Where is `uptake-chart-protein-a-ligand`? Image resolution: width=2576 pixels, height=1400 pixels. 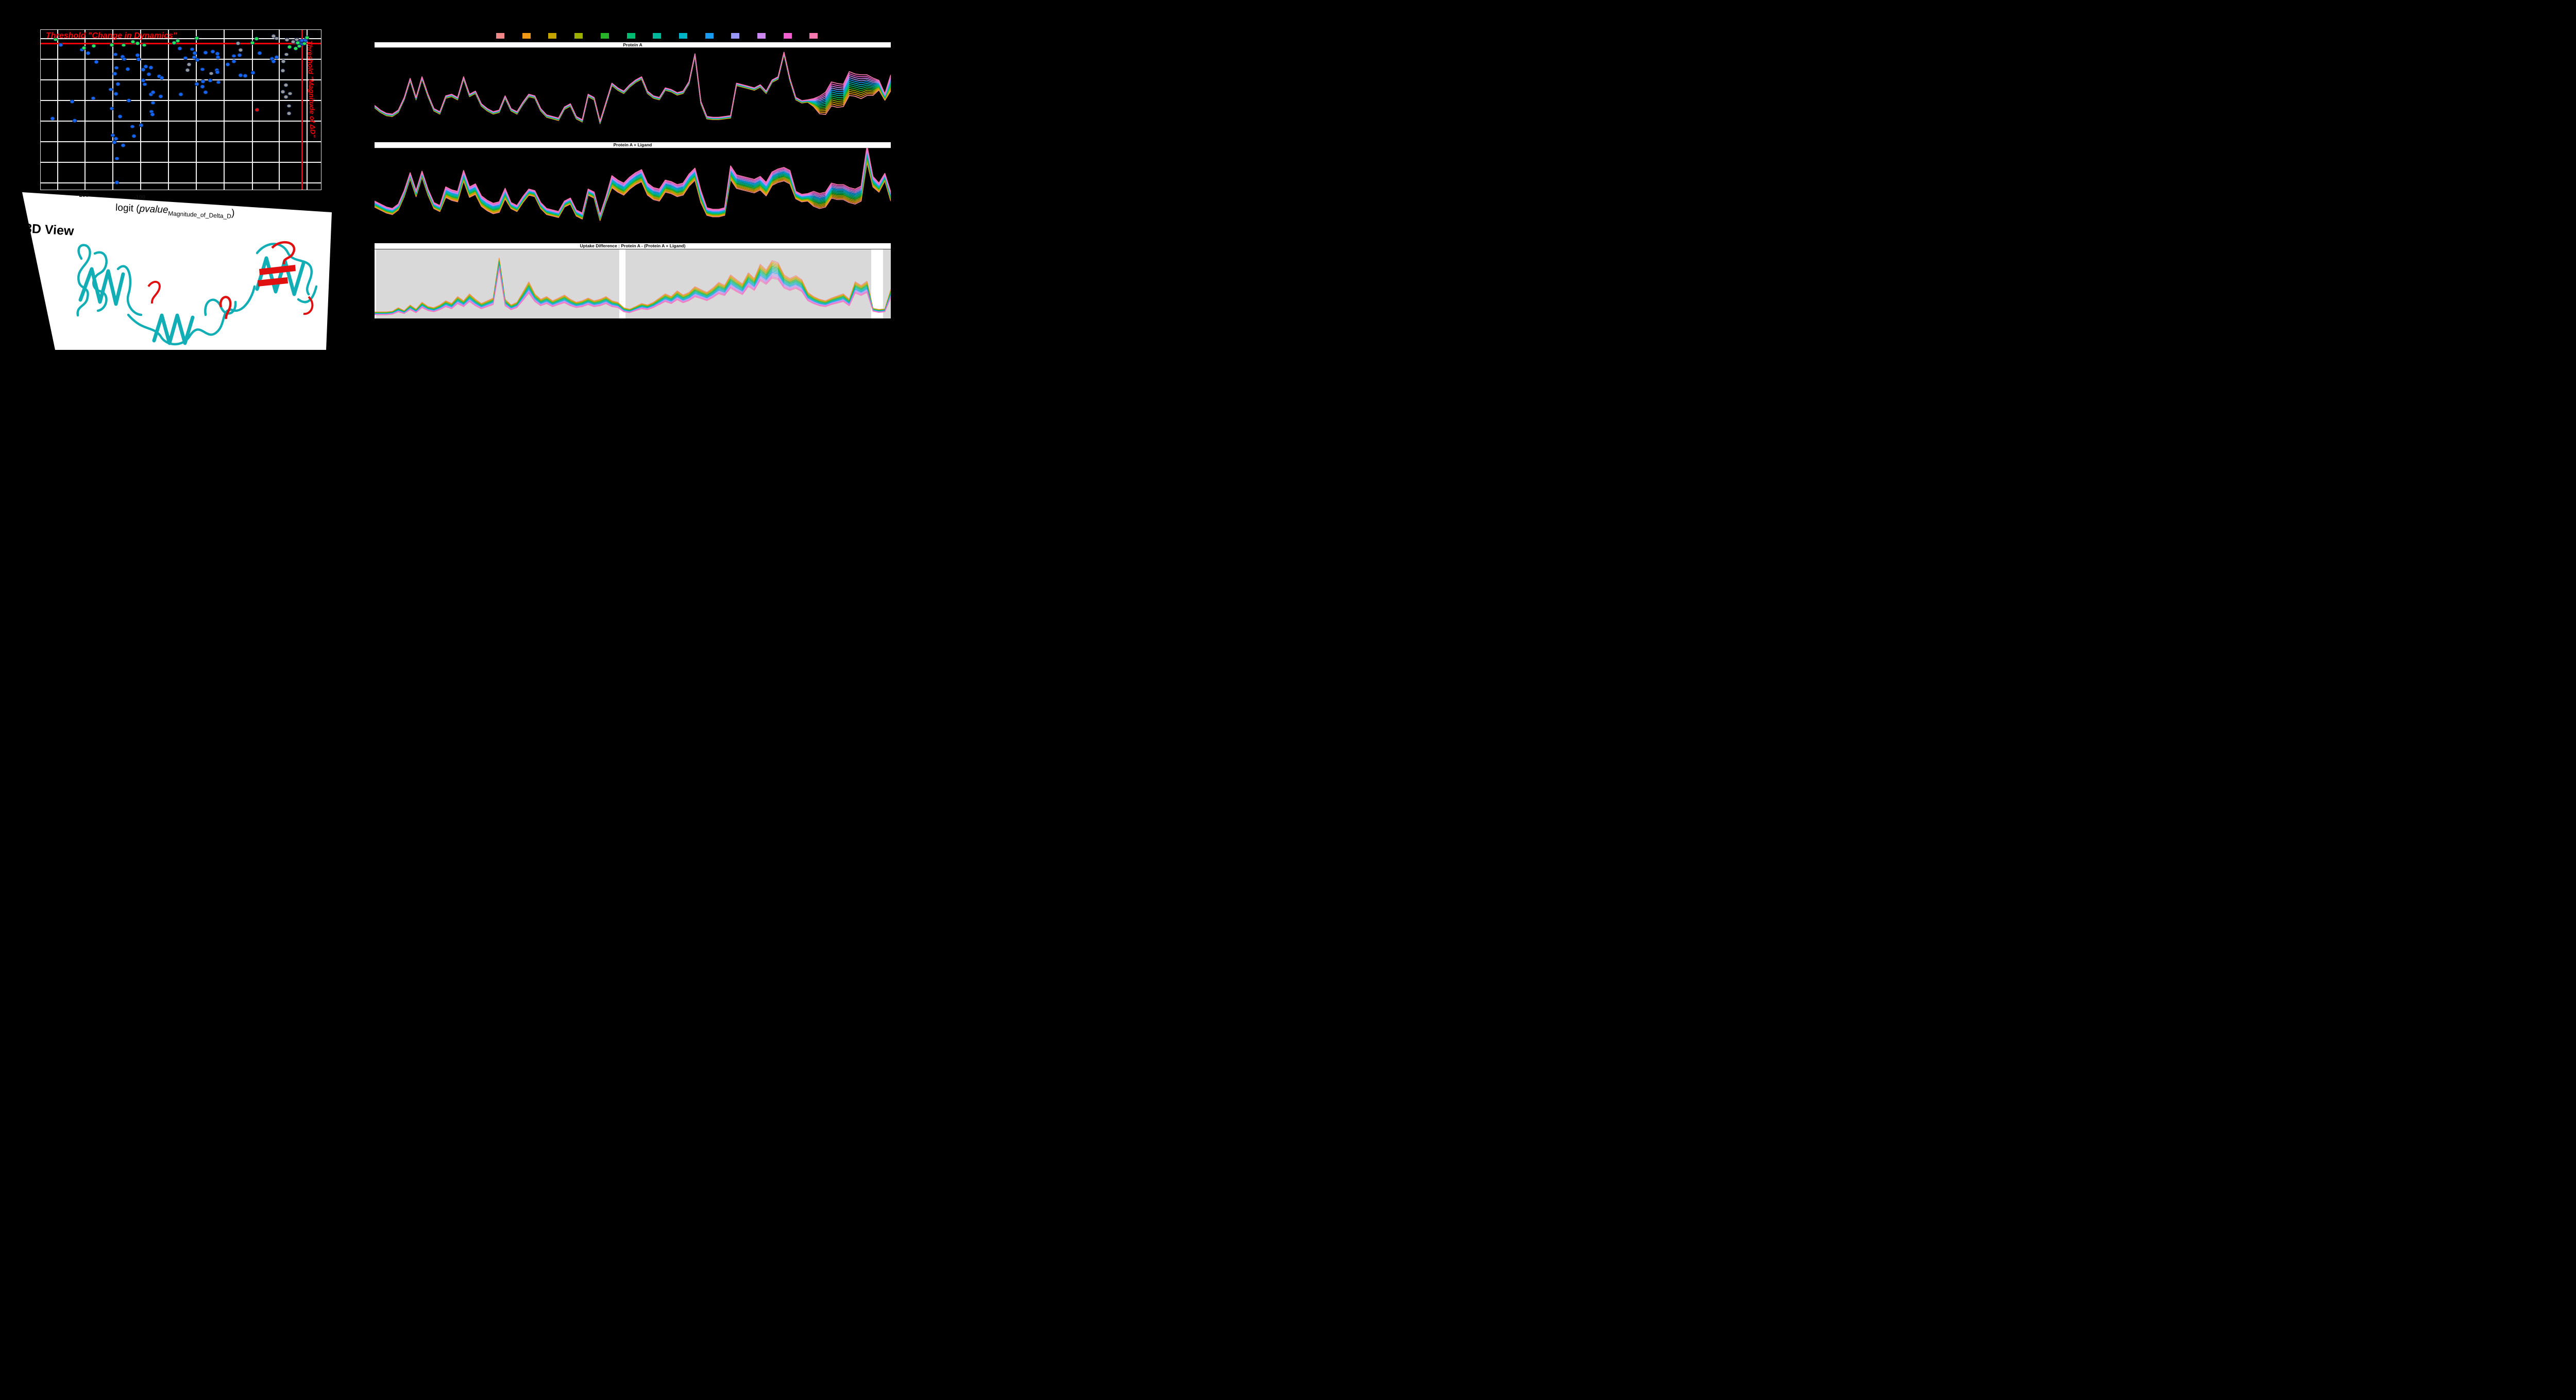 uptake-chart-protein-a-ligand is located at coordinates (633, 194).